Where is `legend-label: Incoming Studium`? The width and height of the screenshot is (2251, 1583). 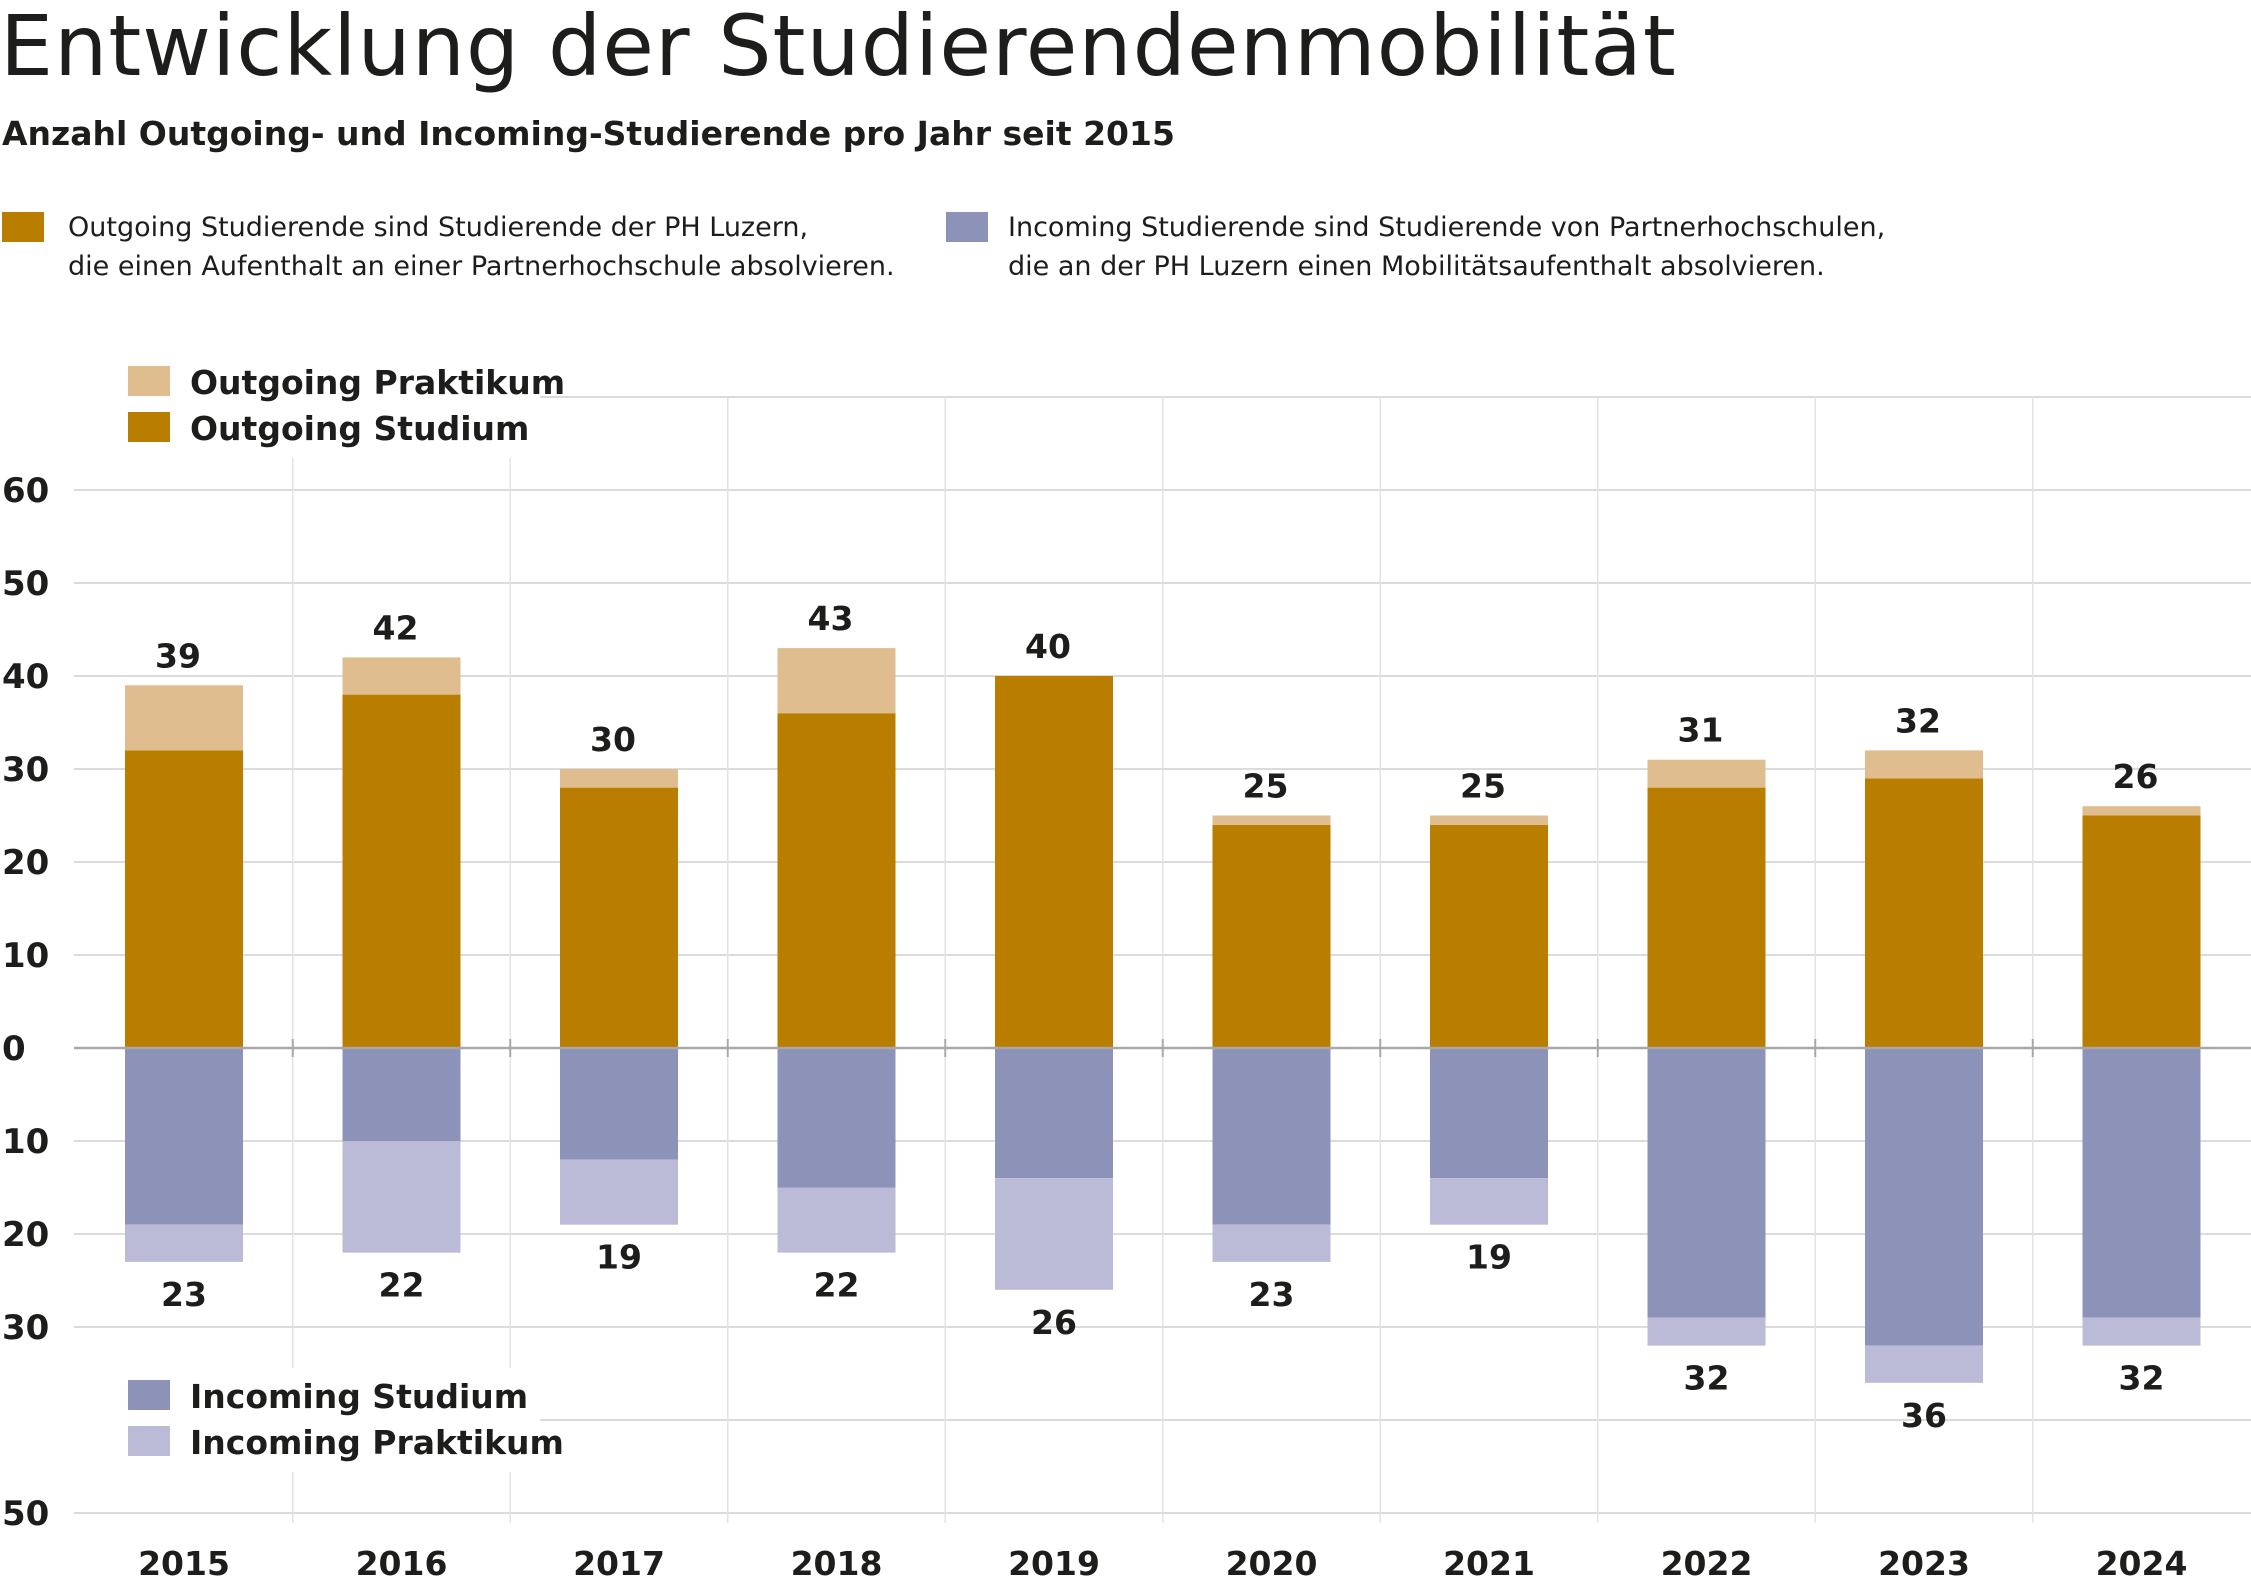 legend-label: Incoming Studium is located at coordinates (359, 1396).